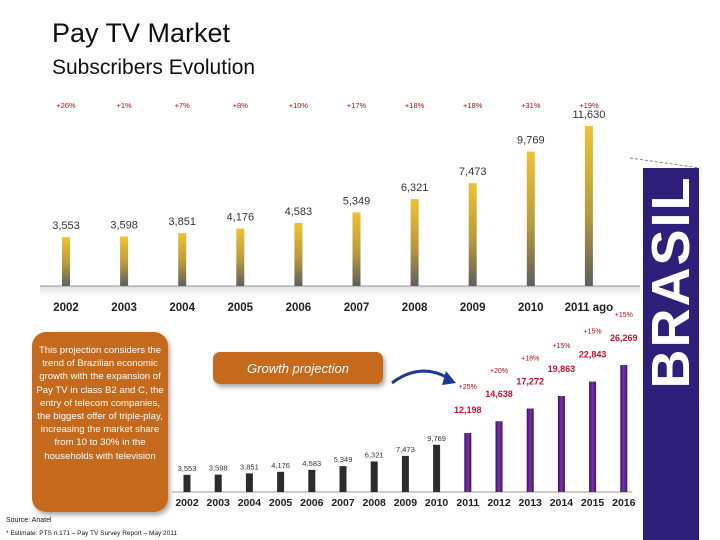 The image size is (720, 540). Describe the element at coordinates (530, 382) in the screenshot. I see `bottom-value-label: 17,272` at that location.